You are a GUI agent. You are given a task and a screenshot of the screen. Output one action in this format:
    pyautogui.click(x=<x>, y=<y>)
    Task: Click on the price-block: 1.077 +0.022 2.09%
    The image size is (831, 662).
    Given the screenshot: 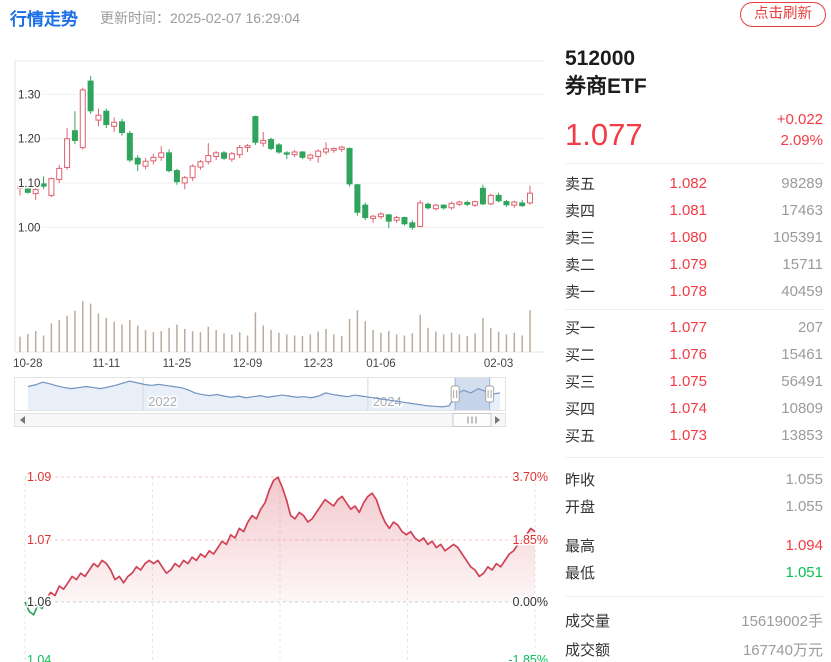 What is the action you would take?
    pyautogui.click(x=694, y=136)
    